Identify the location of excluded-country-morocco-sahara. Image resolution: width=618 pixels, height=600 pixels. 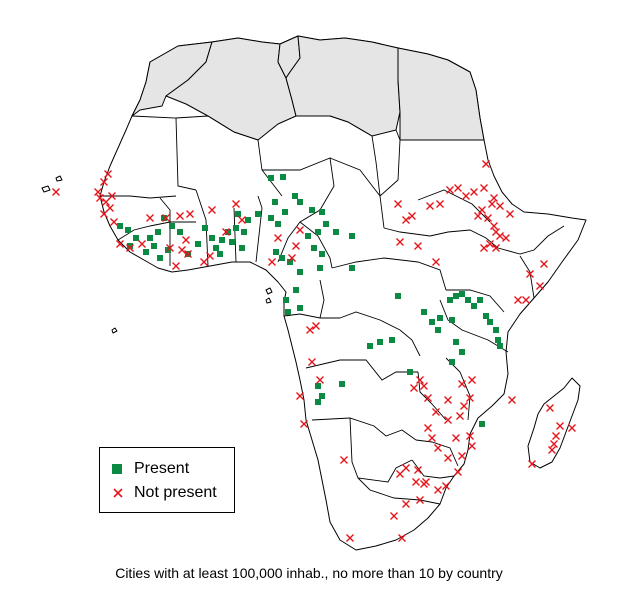
(172, 79).